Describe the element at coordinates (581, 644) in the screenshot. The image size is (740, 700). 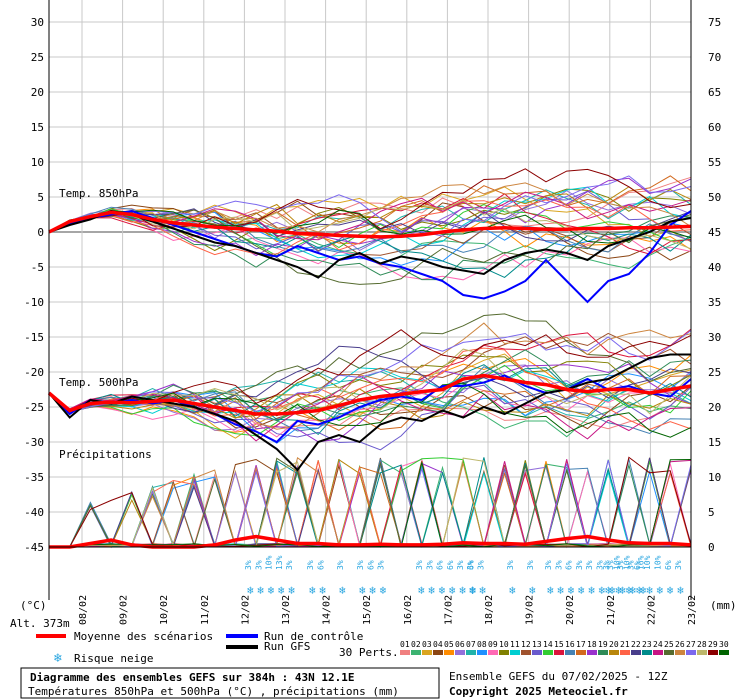
I see `pert-id: 17` at that location.